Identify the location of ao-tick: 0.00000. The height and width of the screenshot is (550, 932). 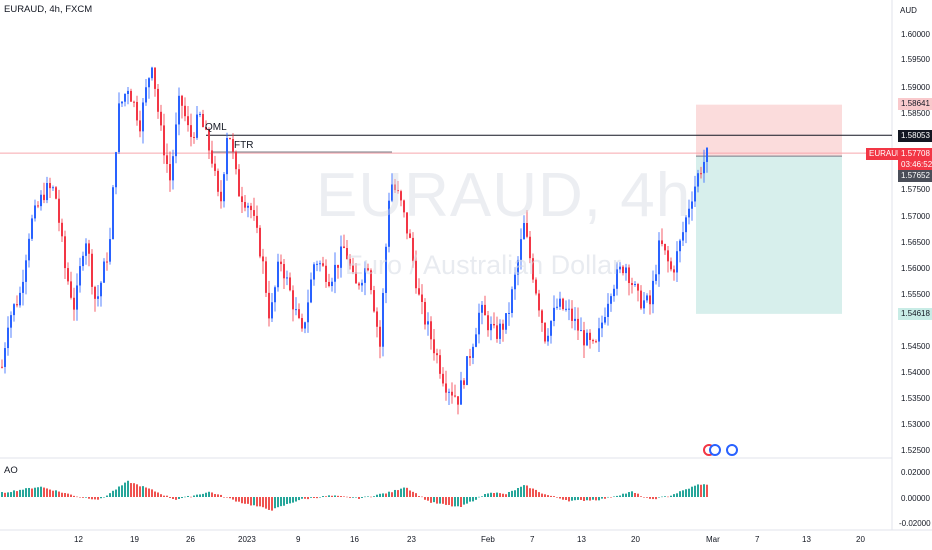
(915, 498).